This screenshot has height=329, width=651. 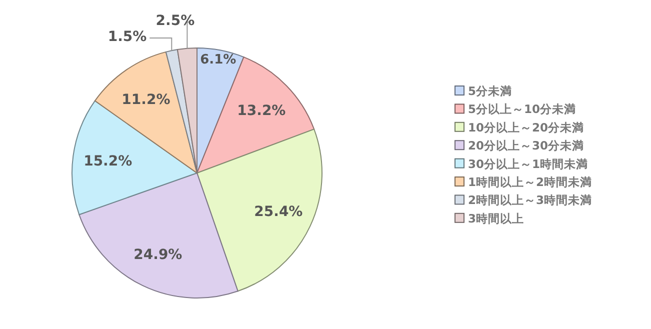 What do you see at coordinates (490, 91) in the screenshot?
I see `legend-label: 5分未満` at bounding box center [490, 91].